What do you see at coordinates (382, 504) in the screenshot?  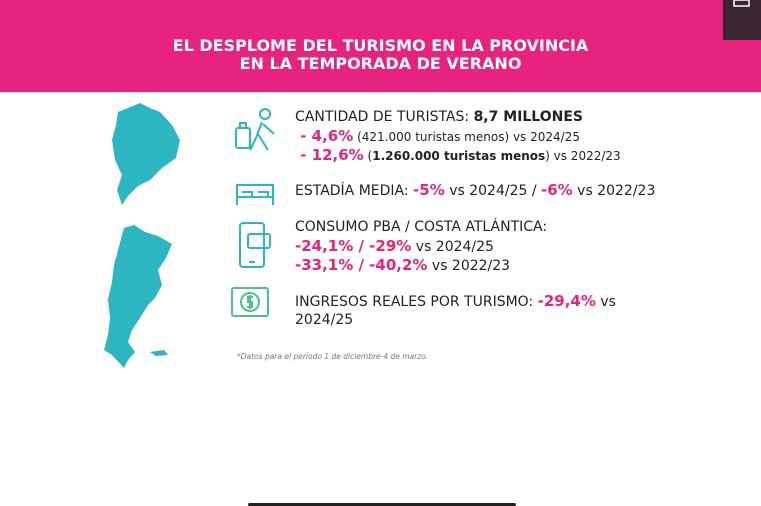 I see `bottom-bar` at bounding box center [382, 504].